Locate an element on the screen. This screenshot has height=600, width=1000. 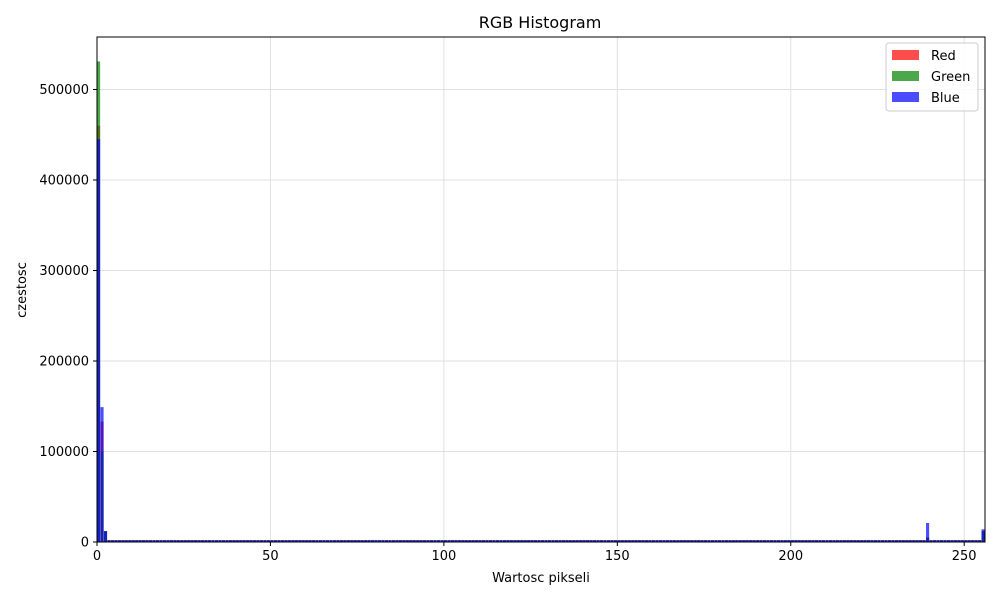
y-axis-ticks: 0 100000 200000 300000 400000 500000 is located at coordinates (68, 317).